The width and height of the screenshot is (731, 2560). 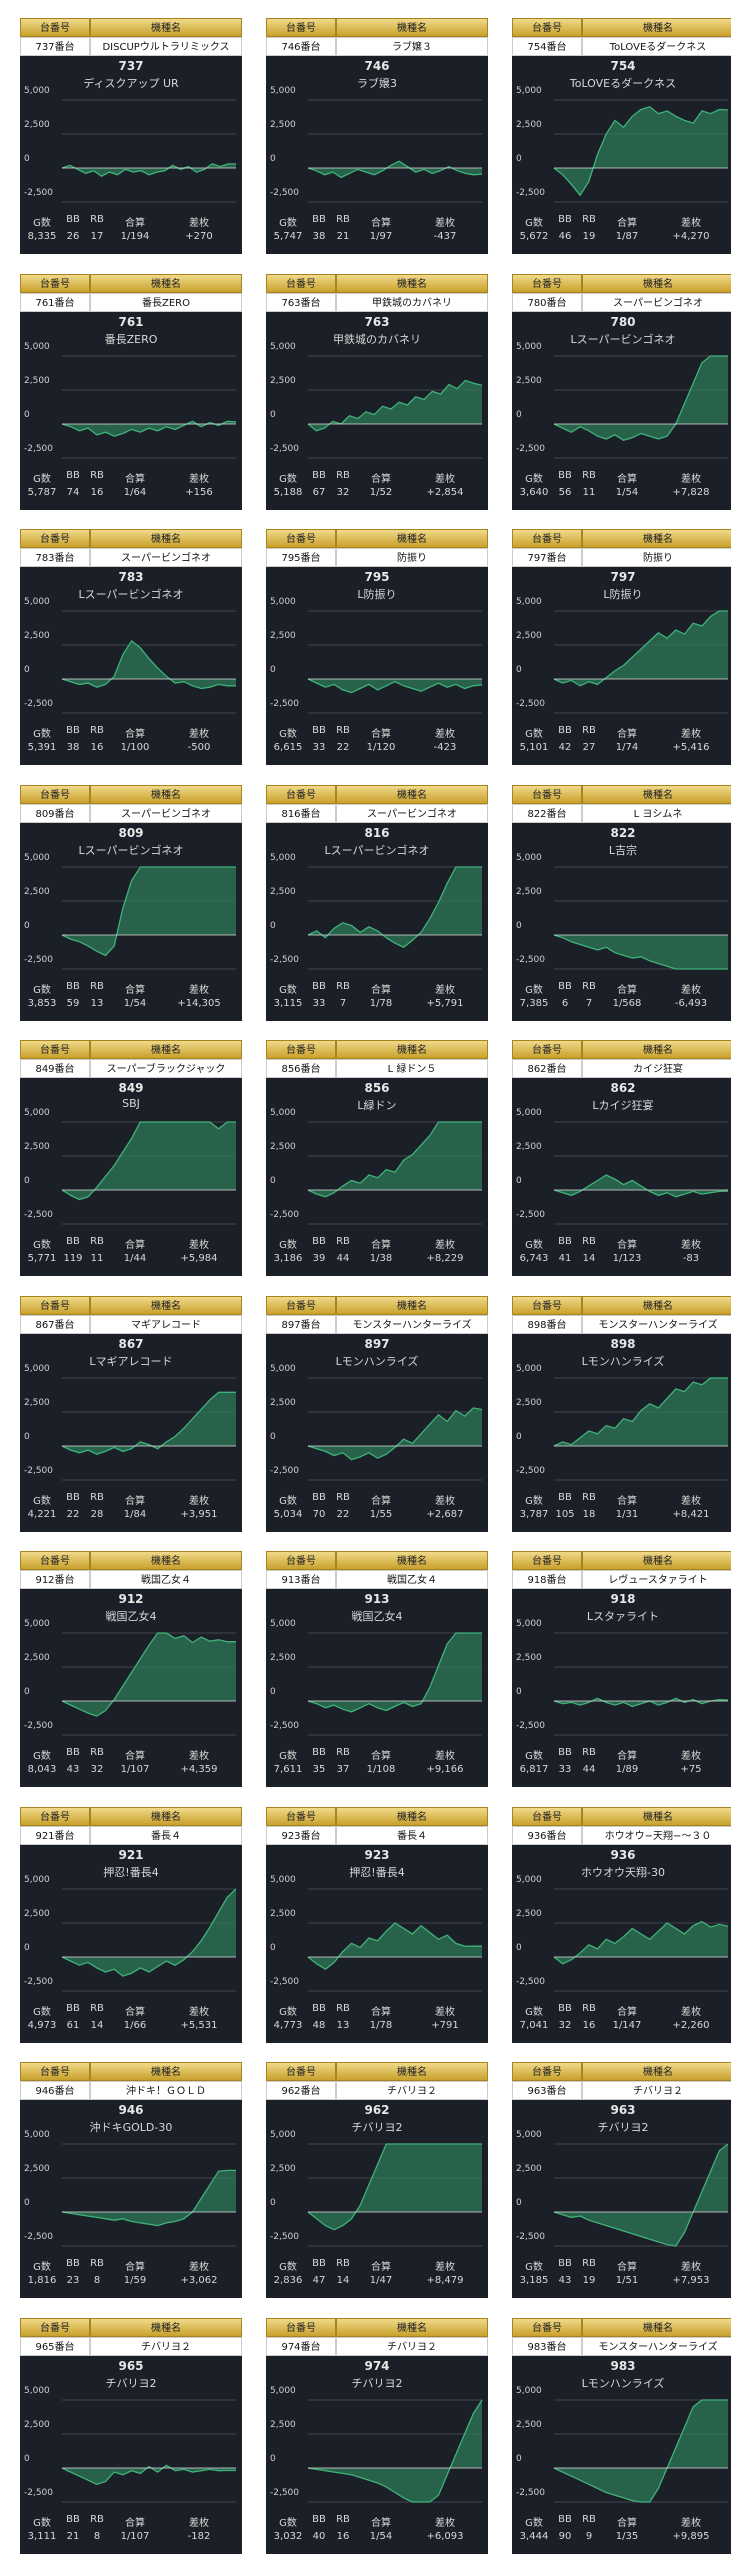 What do you see at coordinates (199, 1258) in the screenshot?
I see `stat-value-samai: +5,984` at bounding box center [199, 1258].